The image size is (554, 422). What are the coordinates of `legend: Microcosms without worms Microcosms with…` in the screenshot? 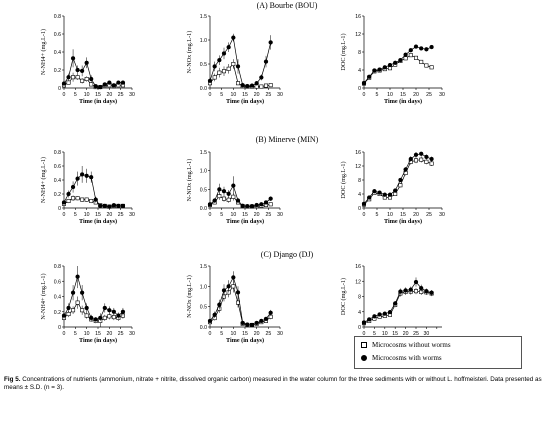 It's located at (438, 352).